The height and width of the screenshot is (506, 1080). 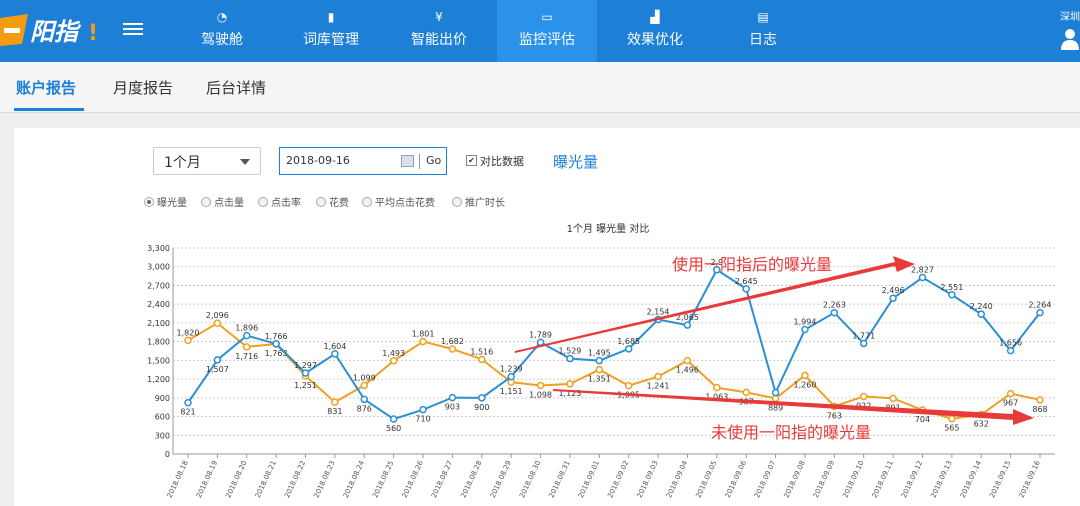 I want to click on date-input: 2018-09-16 Go, so click(x=363, y=161).